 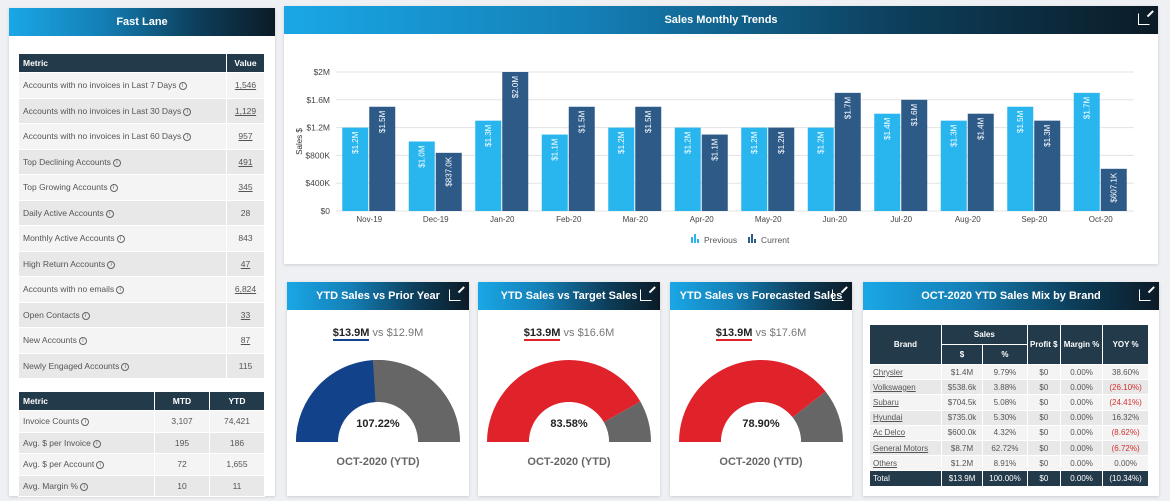 I want to click on bar-data-label: $1.2M, so click(x=781, y=142).